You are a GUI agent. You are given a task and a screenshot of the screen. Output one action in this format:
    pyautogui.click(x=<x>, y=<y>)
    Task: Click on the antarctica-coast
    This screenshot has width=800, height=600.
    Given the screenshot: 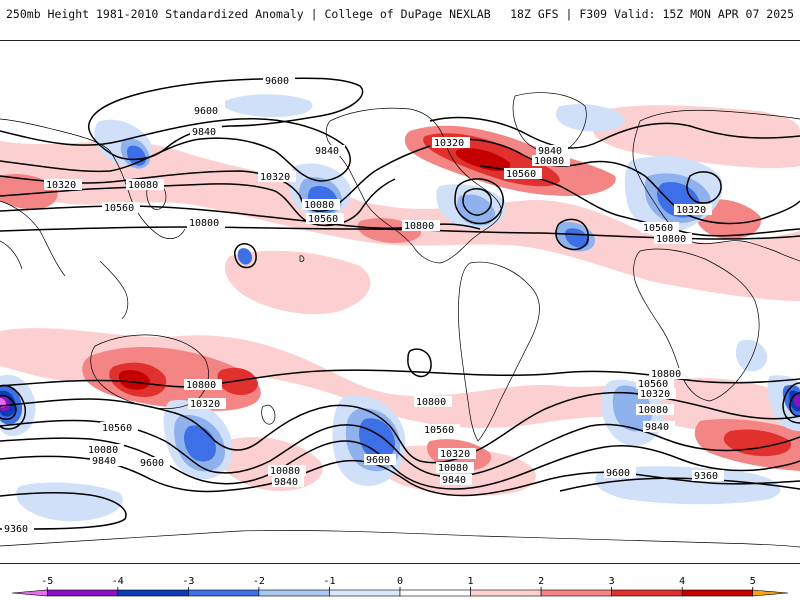 What is the action you would take?
    pyautogui.click(x=400, y=539)
    